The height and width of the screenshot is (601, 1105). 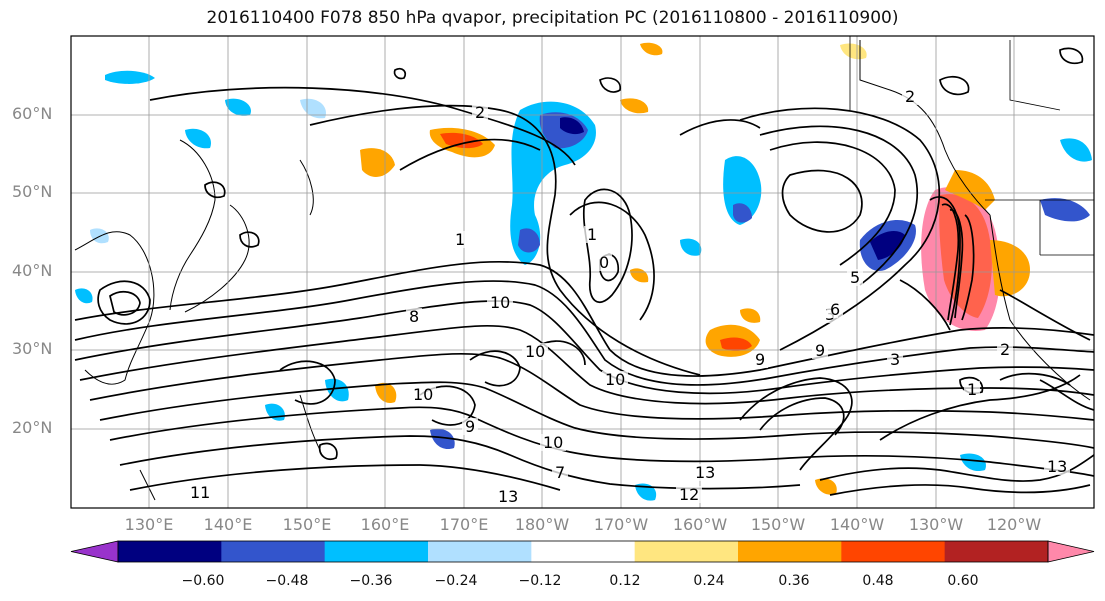 I want to click on lat-label-20n: 20°N, so click(x=32, y=427).